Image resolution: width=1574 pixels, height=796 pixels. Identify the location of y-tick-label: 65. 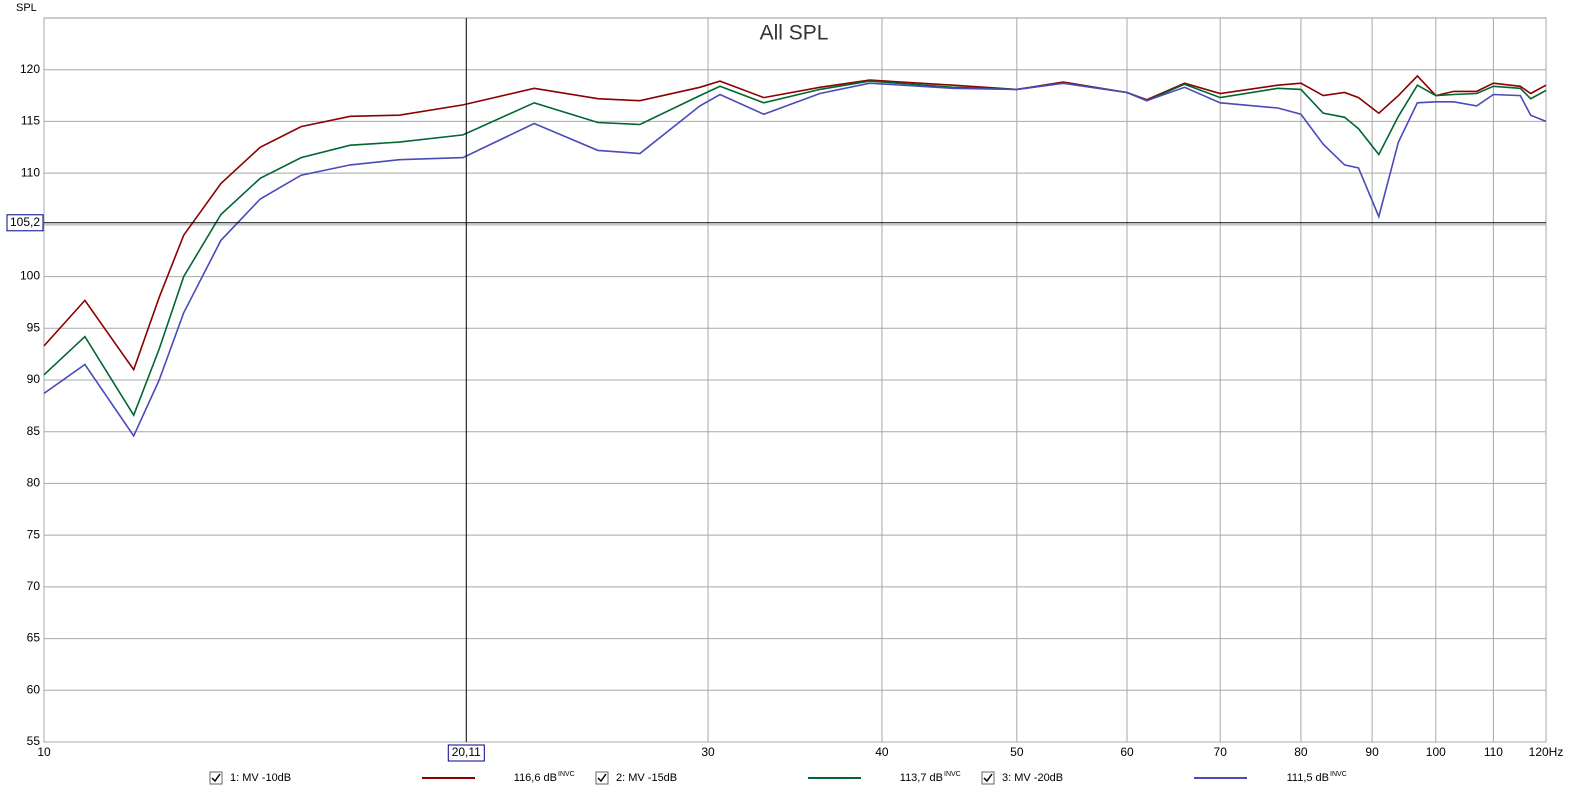
(34, 638).